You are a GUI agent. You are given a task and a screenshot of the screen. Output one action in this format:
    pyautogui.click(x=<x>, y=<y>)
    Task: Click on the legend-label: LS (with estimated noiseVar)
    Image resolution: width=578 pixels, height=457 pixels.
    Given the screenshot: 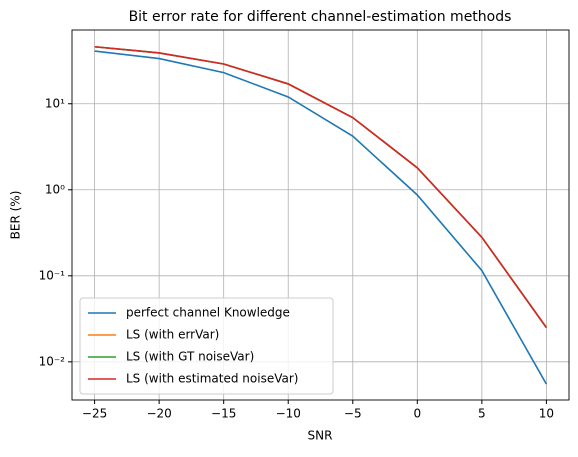 What is the action you would take?
    pyautogui.click(x=212, y=379)
    